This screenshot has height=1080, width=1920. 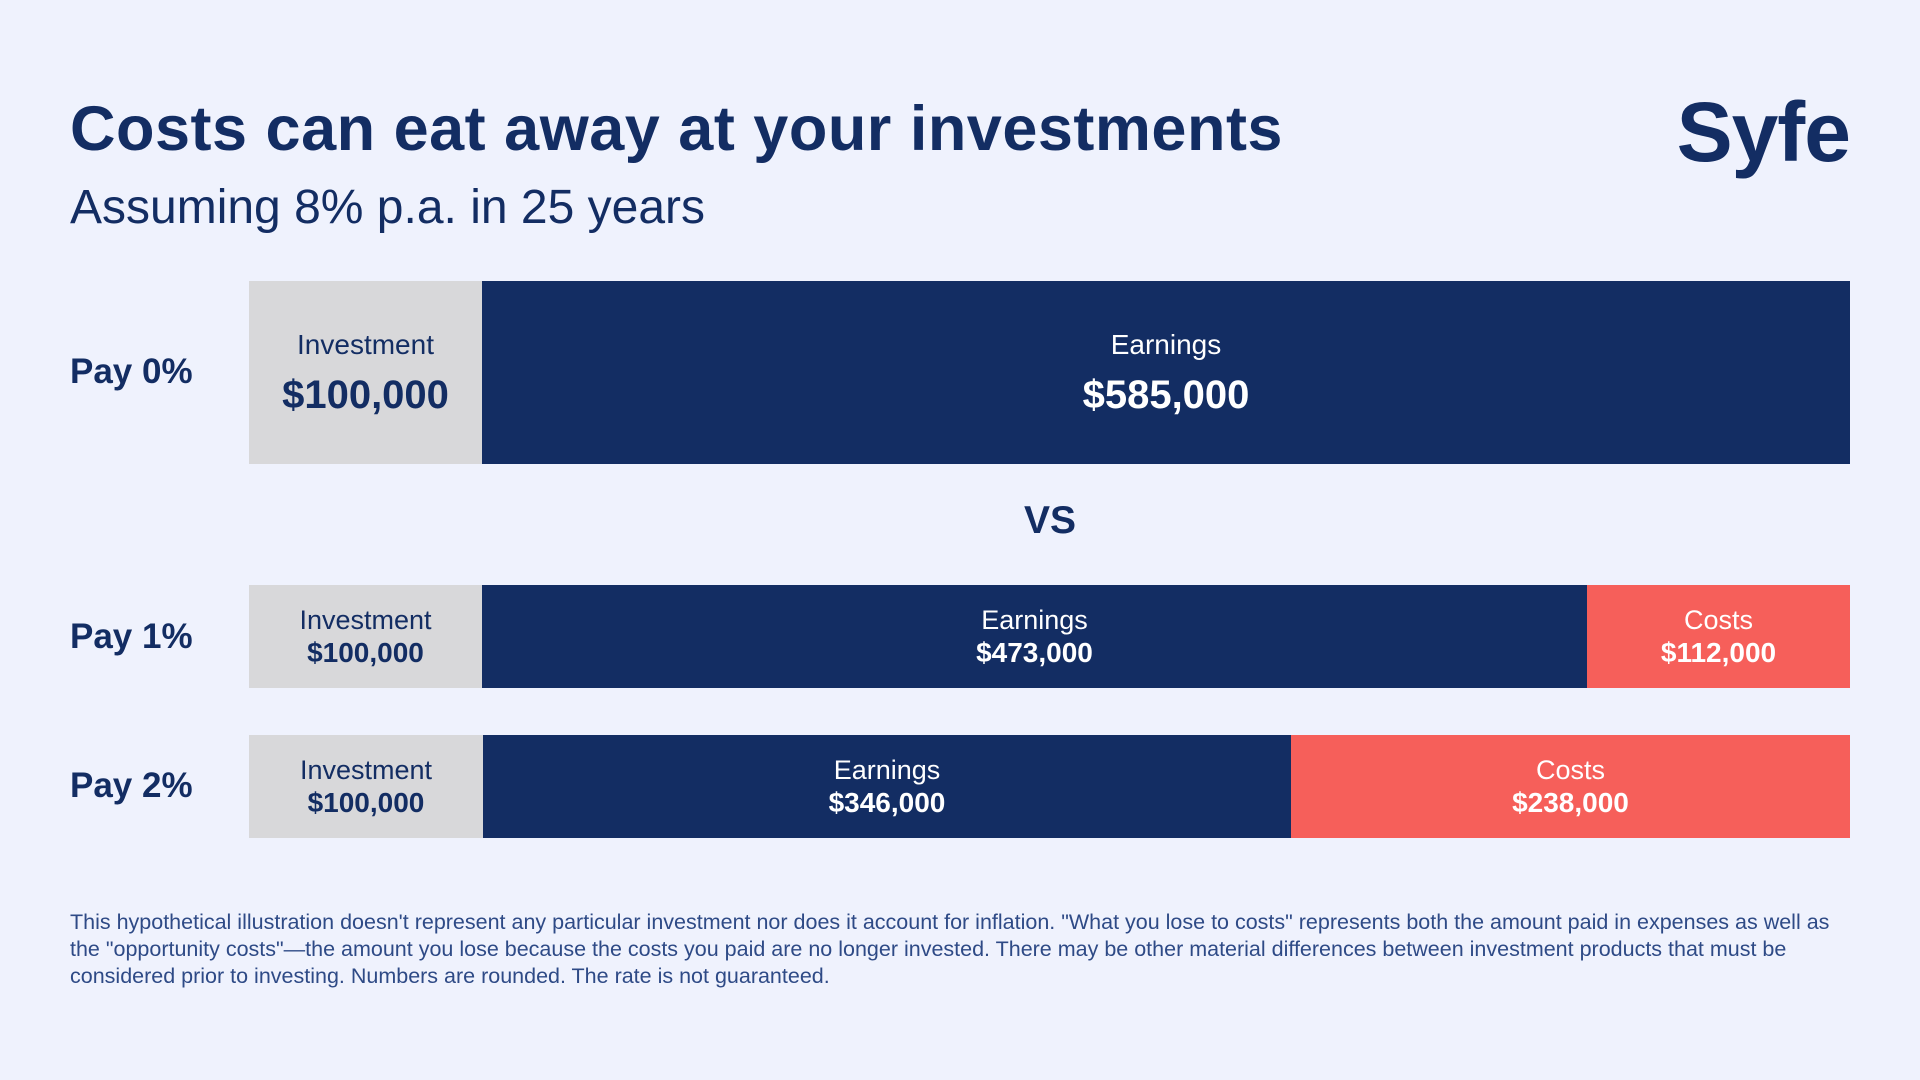 I want to click on row-label-pay-1: Pay 1%, so click(x=131, y=636).